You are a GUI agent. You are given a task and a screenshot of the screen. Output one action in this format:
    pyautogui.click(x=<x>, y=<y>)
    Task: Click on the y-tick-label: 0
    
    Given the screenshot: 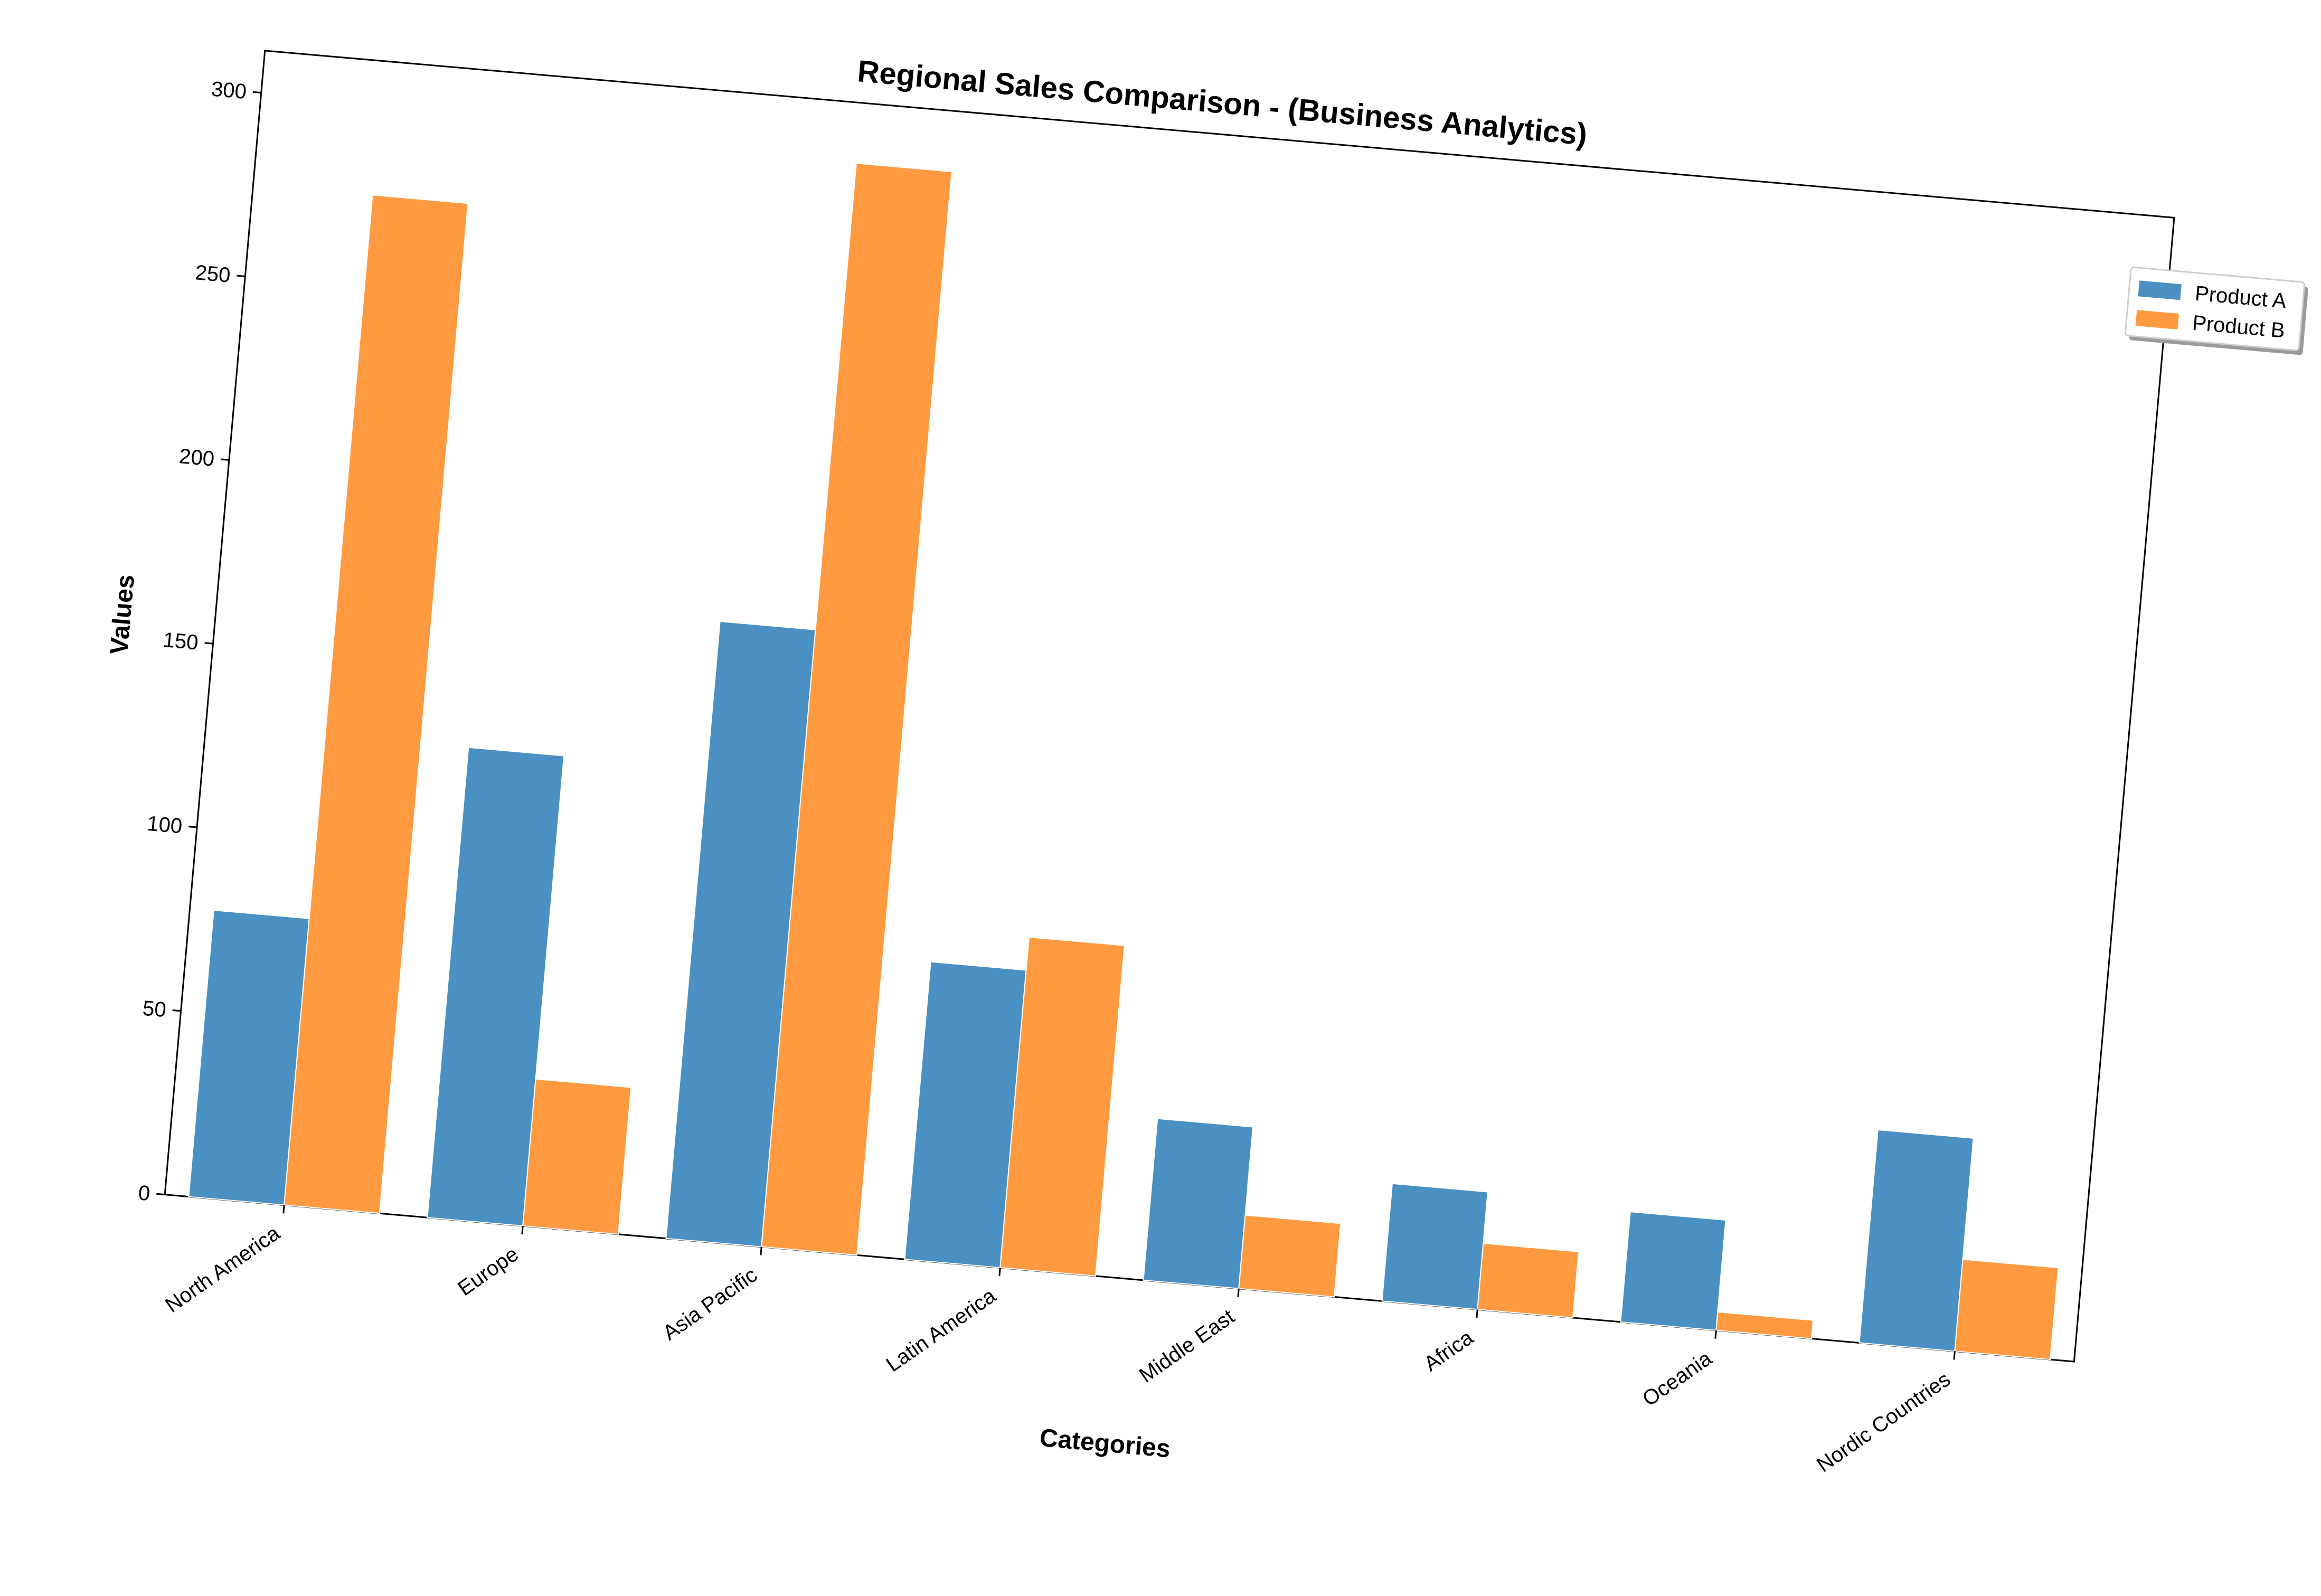 What is the action you would take?
    pyautogui.click(x=144, y=1193)
    